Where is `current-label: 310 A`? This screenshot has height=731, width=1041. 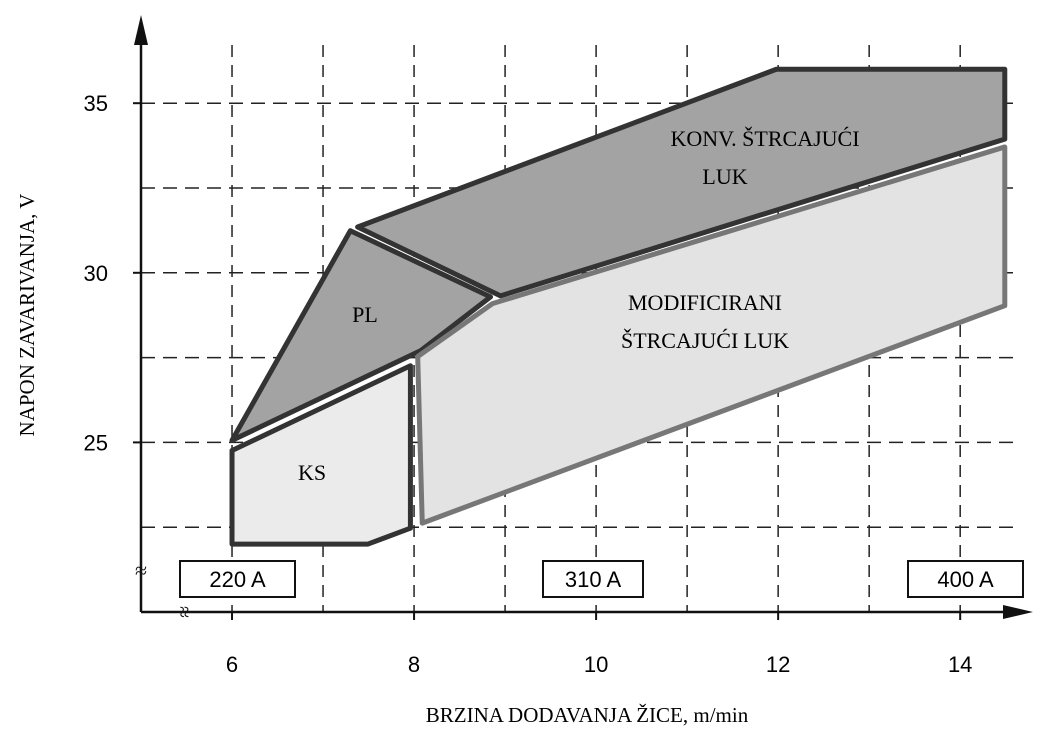 current-label: 310 A is located at coordinates (593, 579).